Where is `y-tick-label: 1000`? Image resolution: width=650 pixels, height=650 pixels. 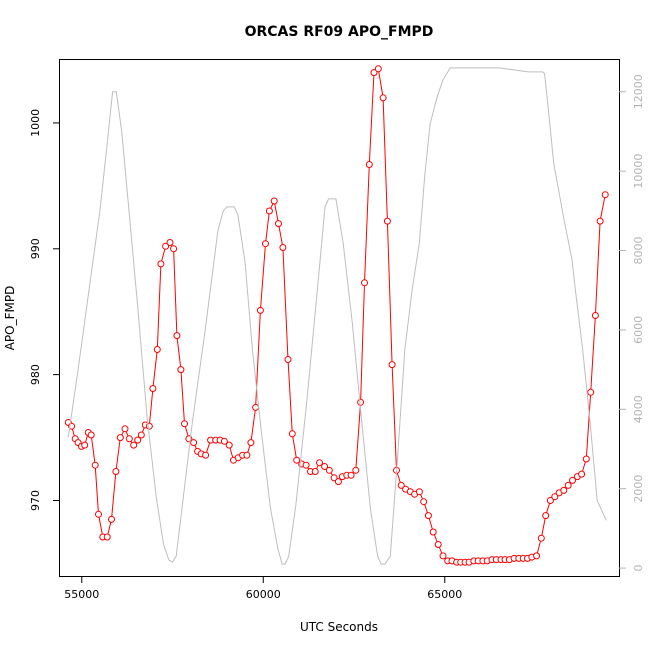 y-tick-label: 1000 is located at coordinates (35, 123).